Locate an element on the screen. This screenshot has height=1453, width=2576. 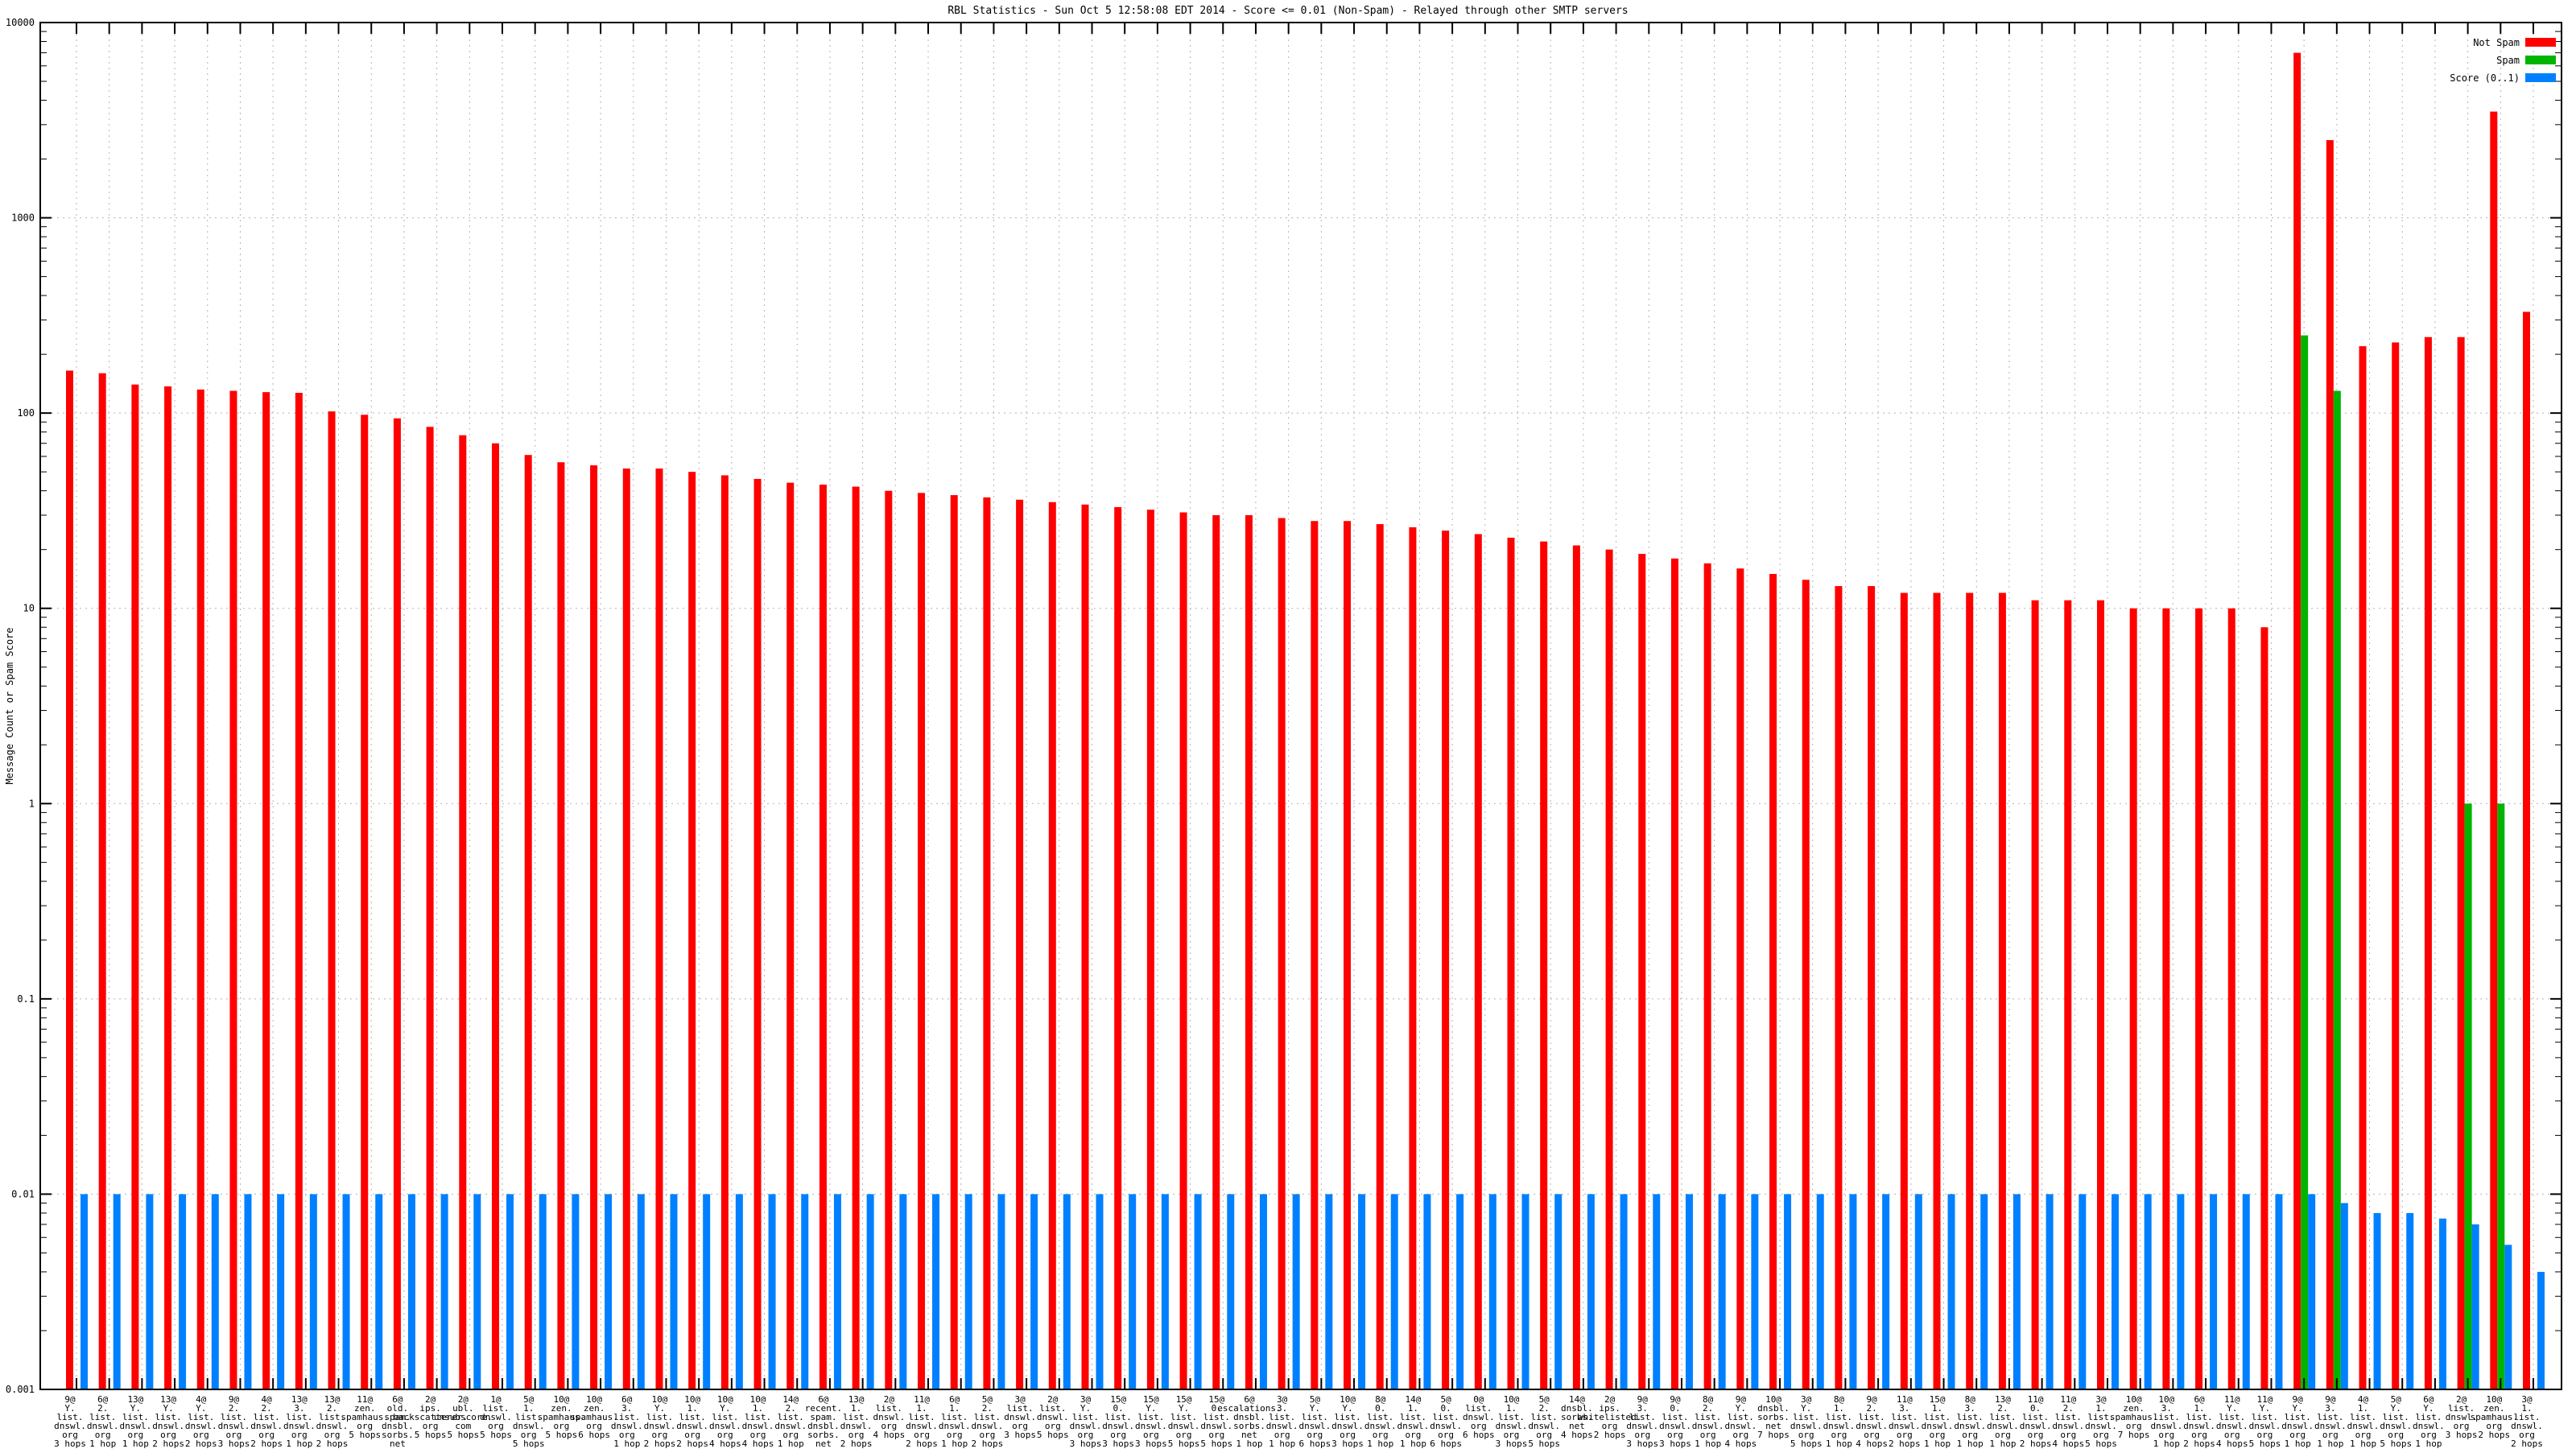
x-tick-label: 10@ is located at coordinates (725, 1399).